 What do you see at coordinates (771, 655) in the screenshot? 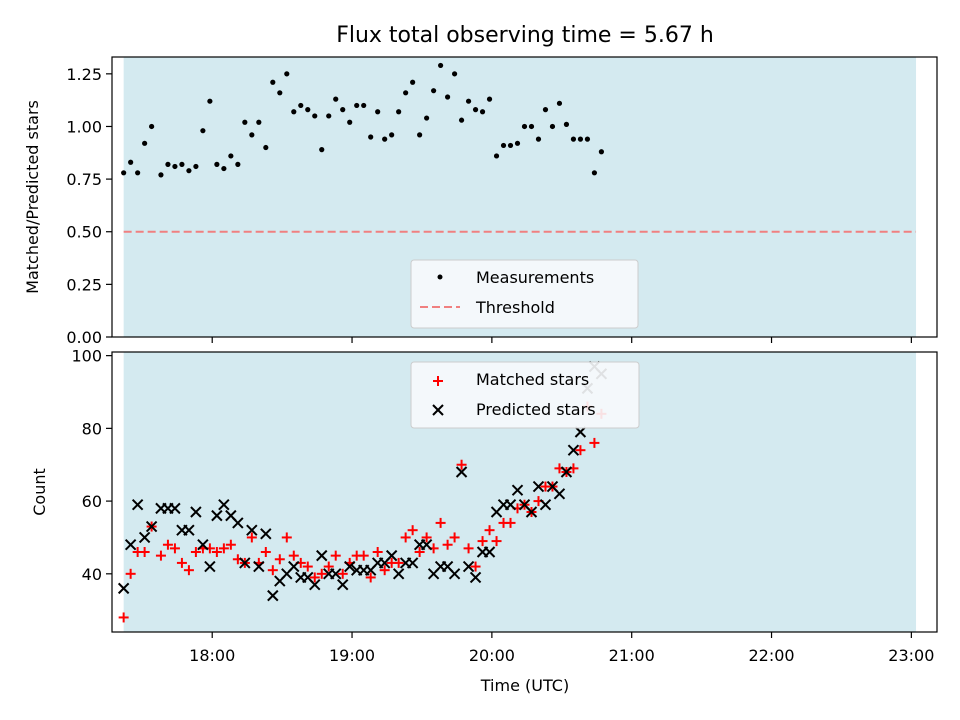
I see `bottom-x-tick-label: 22:00` at bounding box center [771, 655].